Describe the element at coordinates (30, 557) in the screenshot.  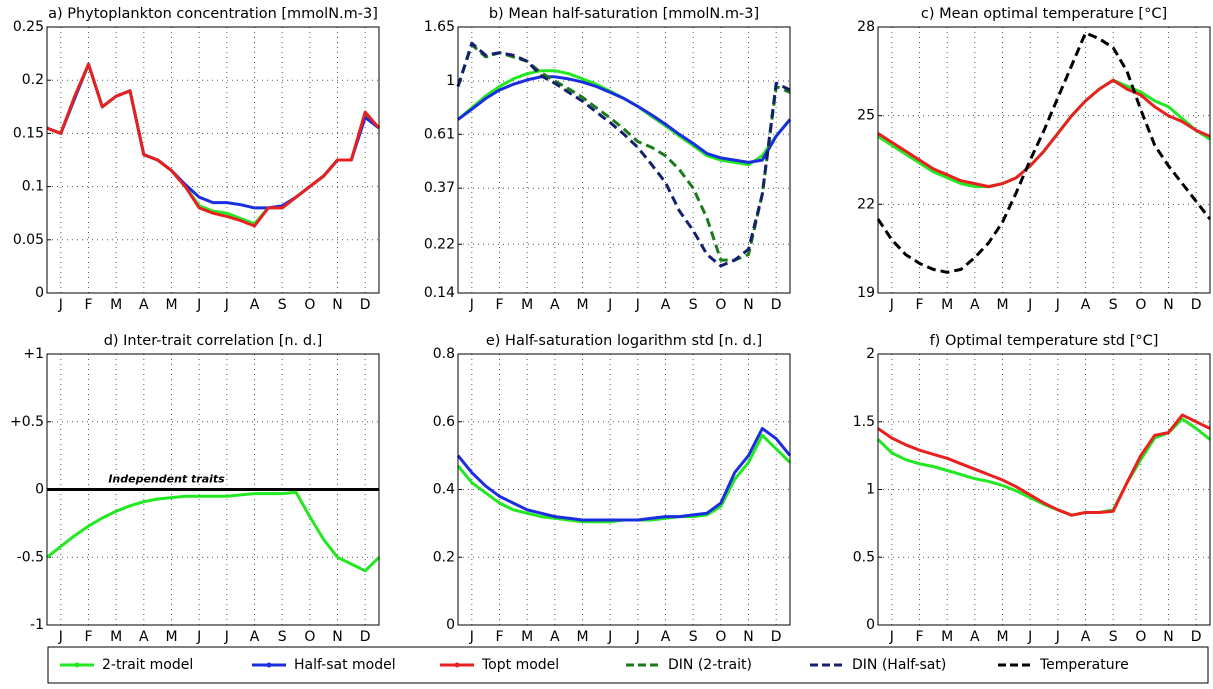
I see `y-tick-label: -0.5` at that location.